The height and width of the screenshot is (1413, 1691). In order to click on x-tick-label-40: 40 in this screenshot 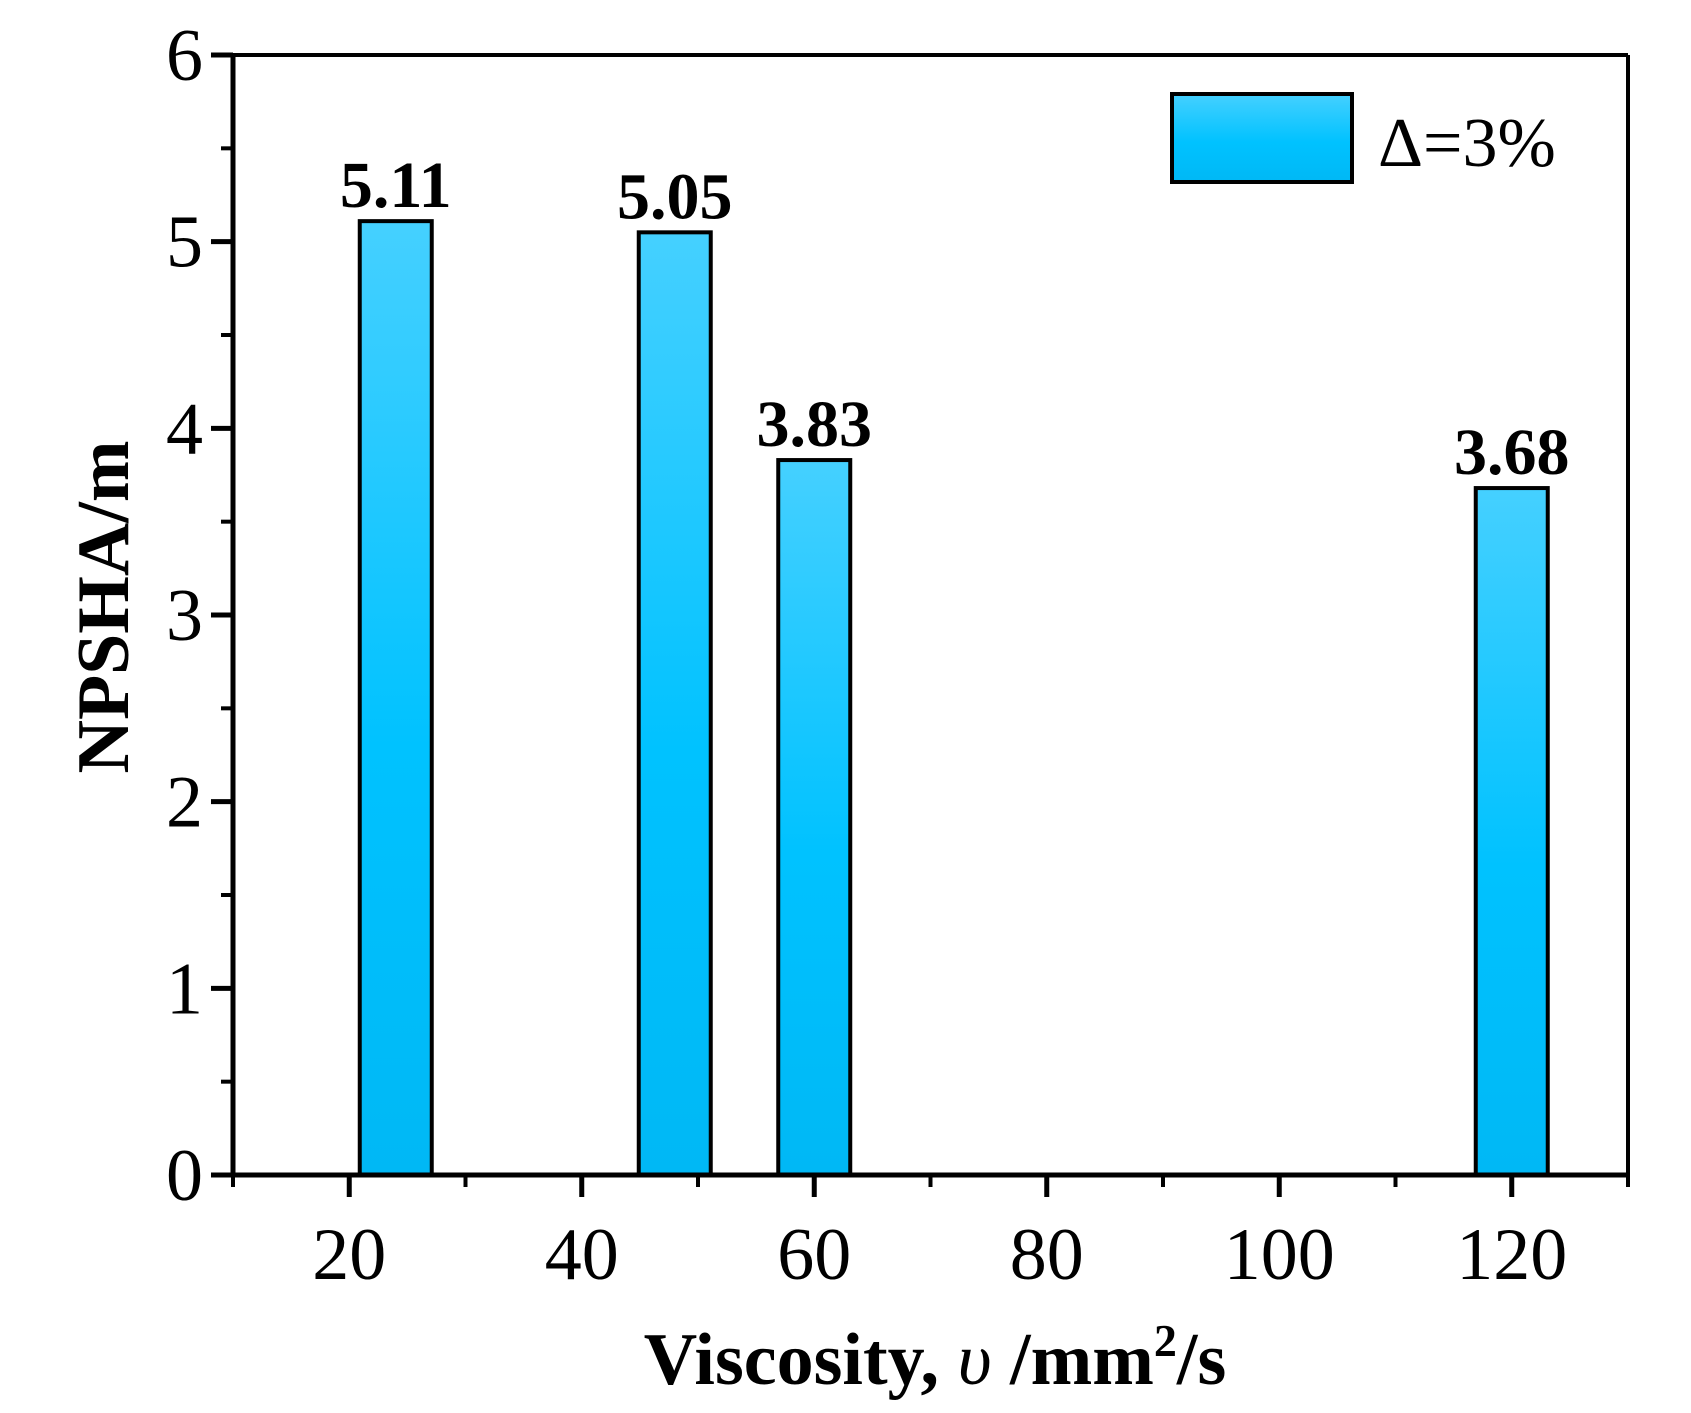, I will do `click(582, 1255)`.